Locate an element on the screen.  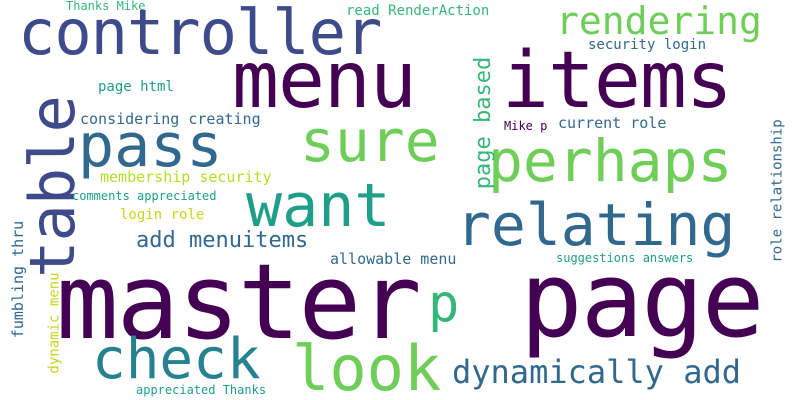
word-appreciated-thanks: appreciated Thanks is located at coordinates (201, 390).